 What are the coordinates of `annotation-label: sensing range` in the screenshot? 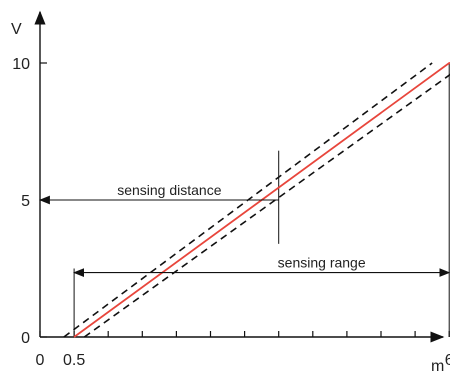 It's located at (322, 263).